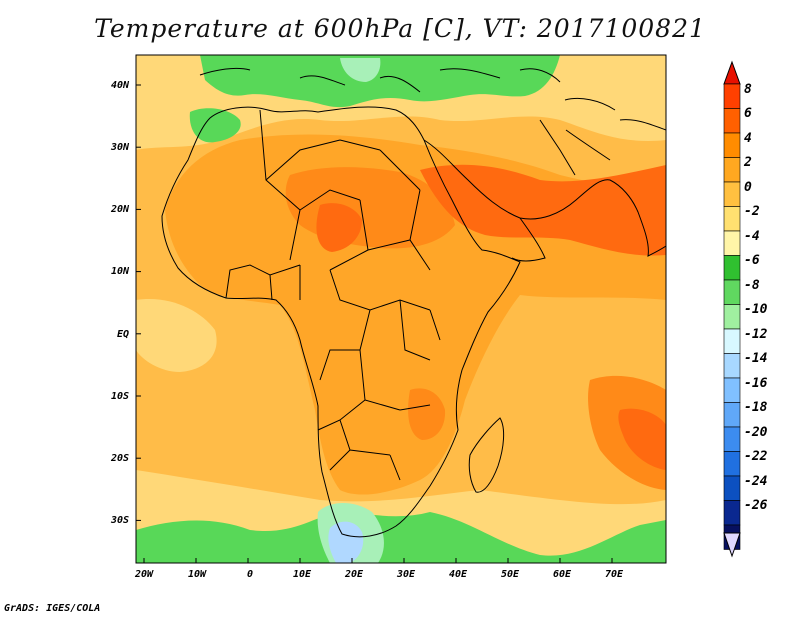 The width and height of the screenshot is (800, 618). I want to click on lon-label: 30E, so click(406, 574).